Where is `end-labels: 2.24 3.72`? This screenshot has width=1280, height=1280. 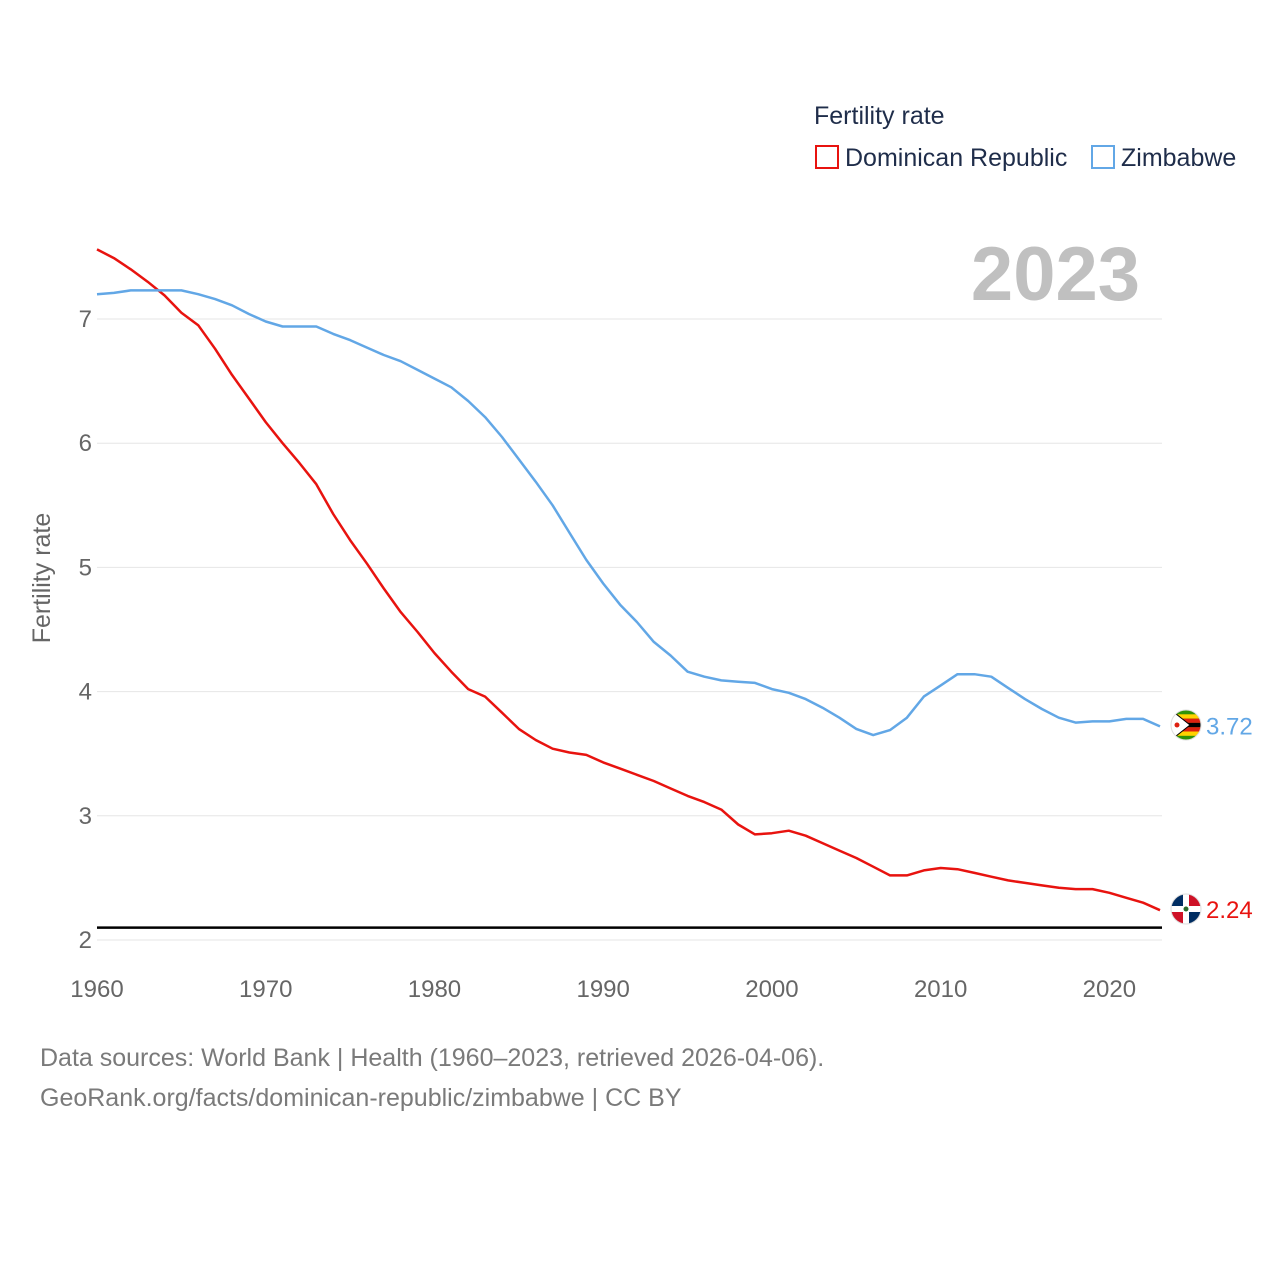 end-labels: 2.24 3.72 is located at coordinates (1229, 818).